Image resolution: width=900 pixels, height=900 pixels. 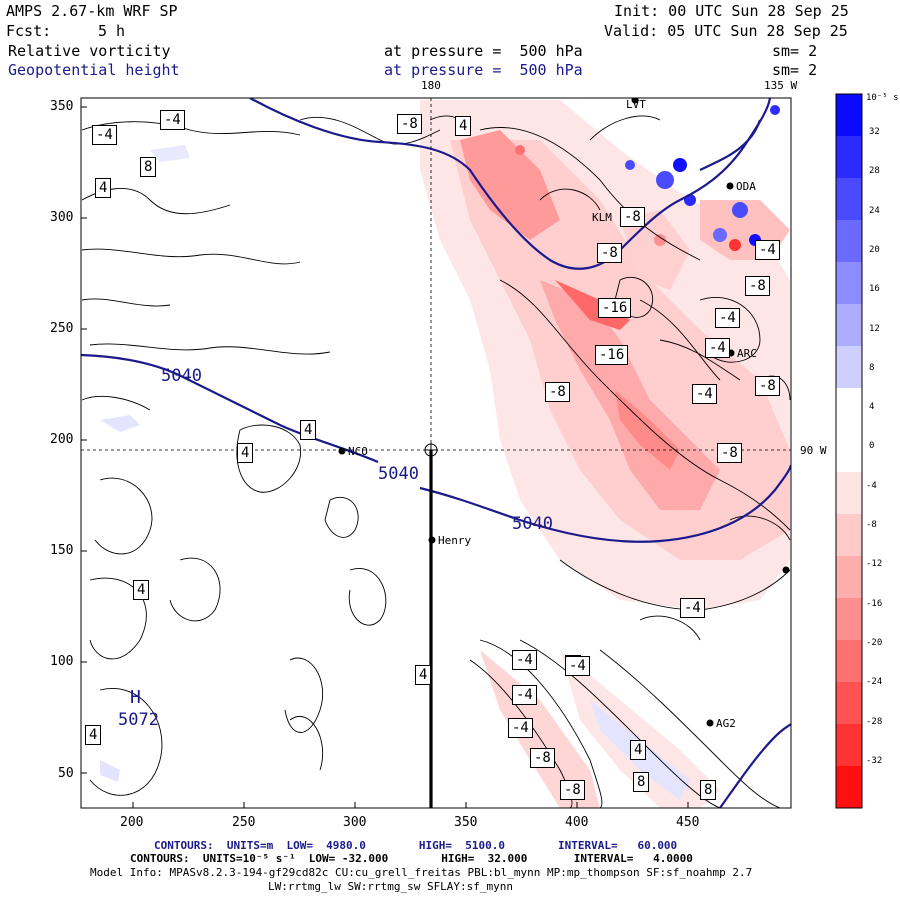 What do you see at coordinates (455, 540) in the screenshot?
I see `station-label: Henry` at bounding box center [455, 540].